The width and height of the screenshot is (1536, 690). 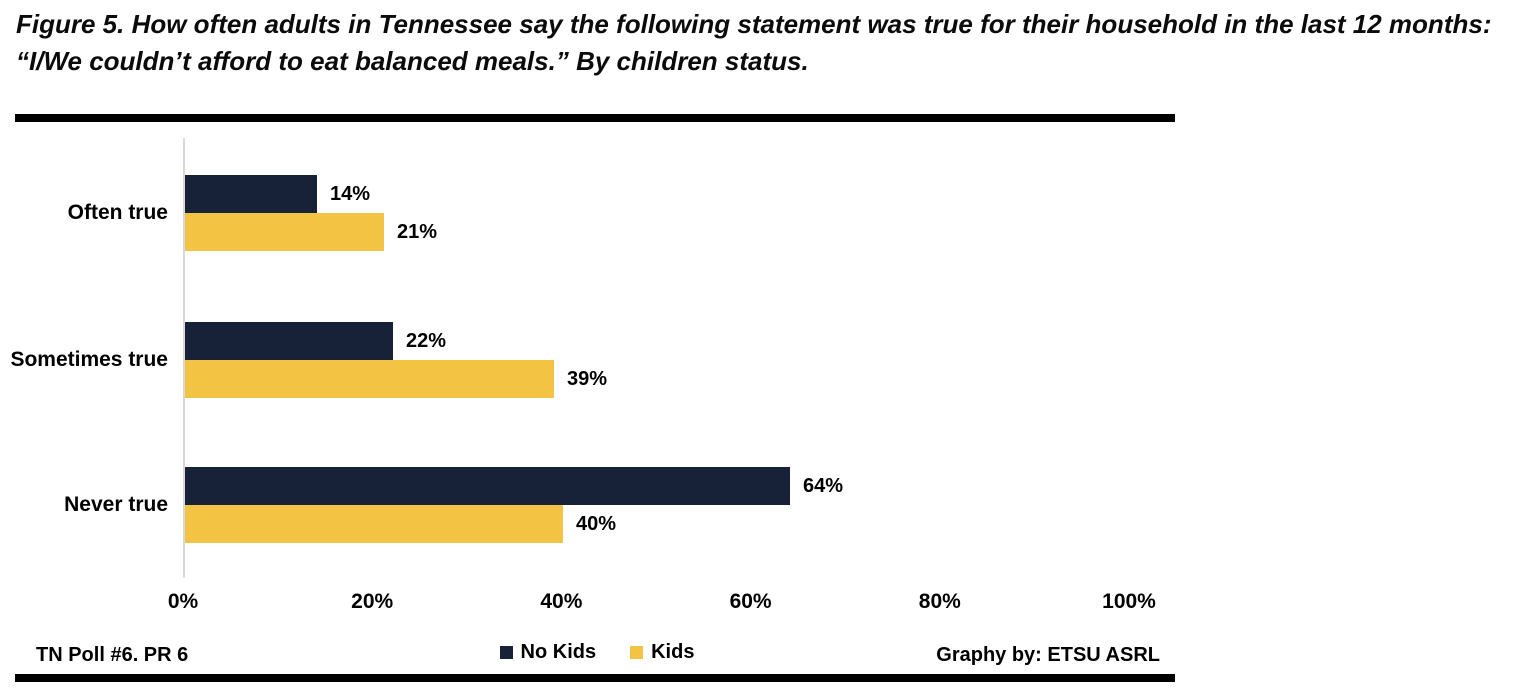 What do you see at coordinates (426, 341) in the screenshot?
I see `bar-value-label: 22%` at bounding box center [426, 341].